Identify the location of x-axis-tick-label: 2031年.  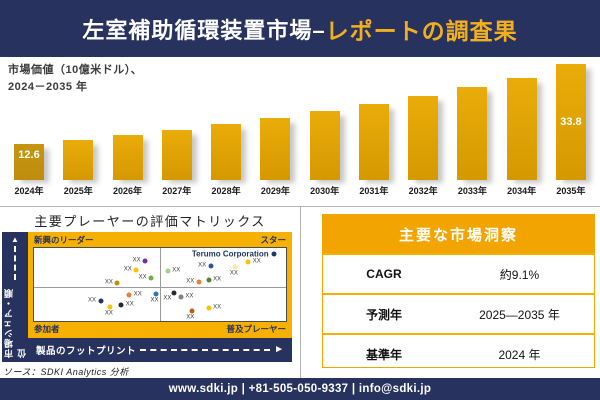
(374, 191).